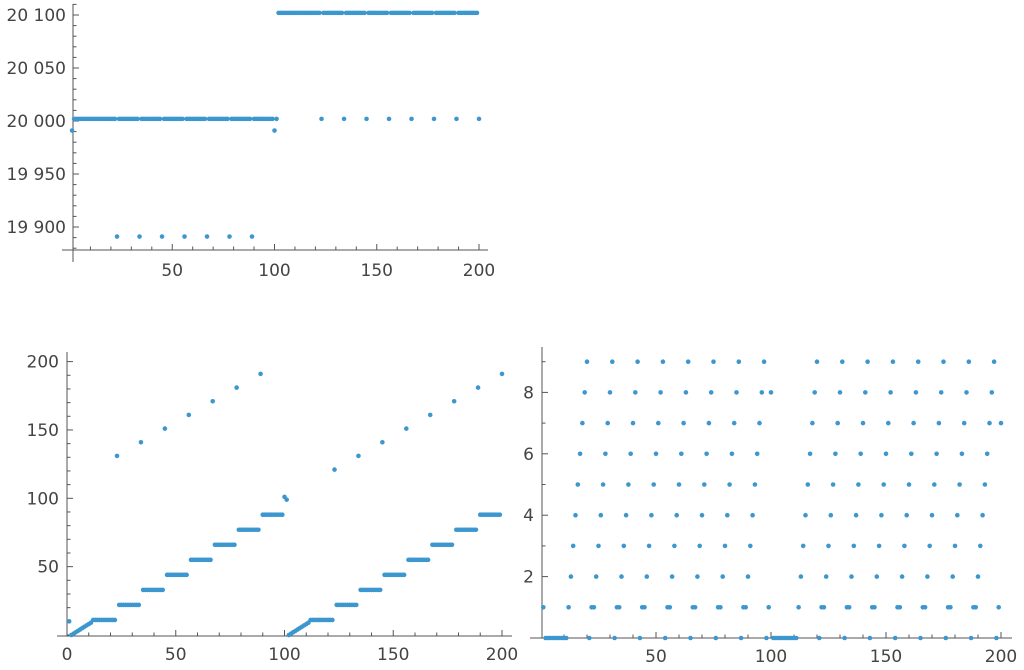  What do you see at coordinates (528, 516) in the screenshot?
I see `y-tick-label: 4` at bounding box center [528, 516].